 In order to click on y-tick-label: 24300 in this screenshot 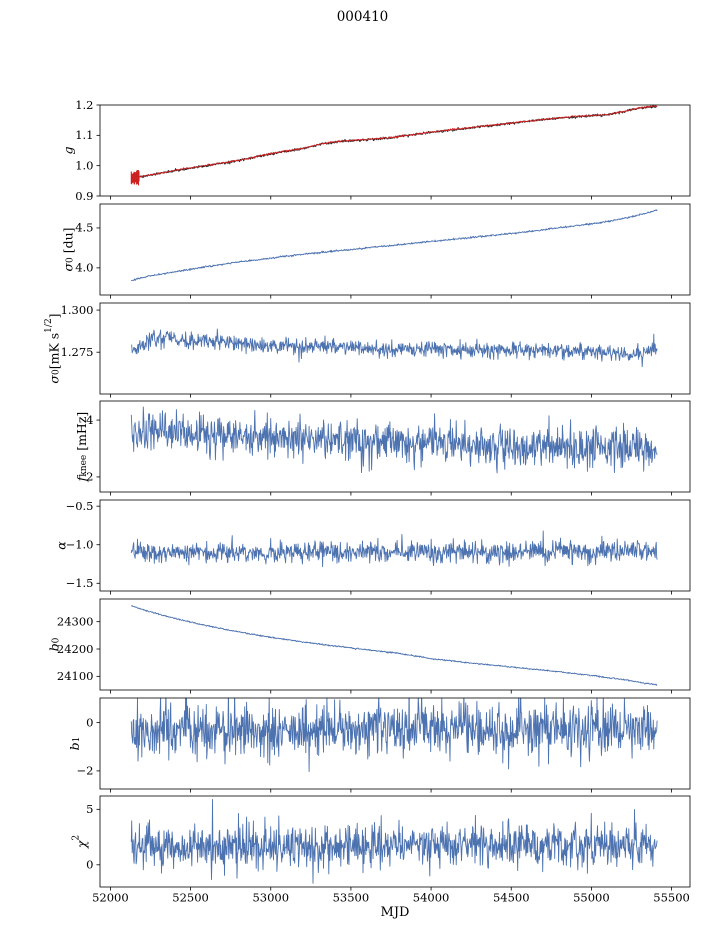, I will do `click(75, 621)`.